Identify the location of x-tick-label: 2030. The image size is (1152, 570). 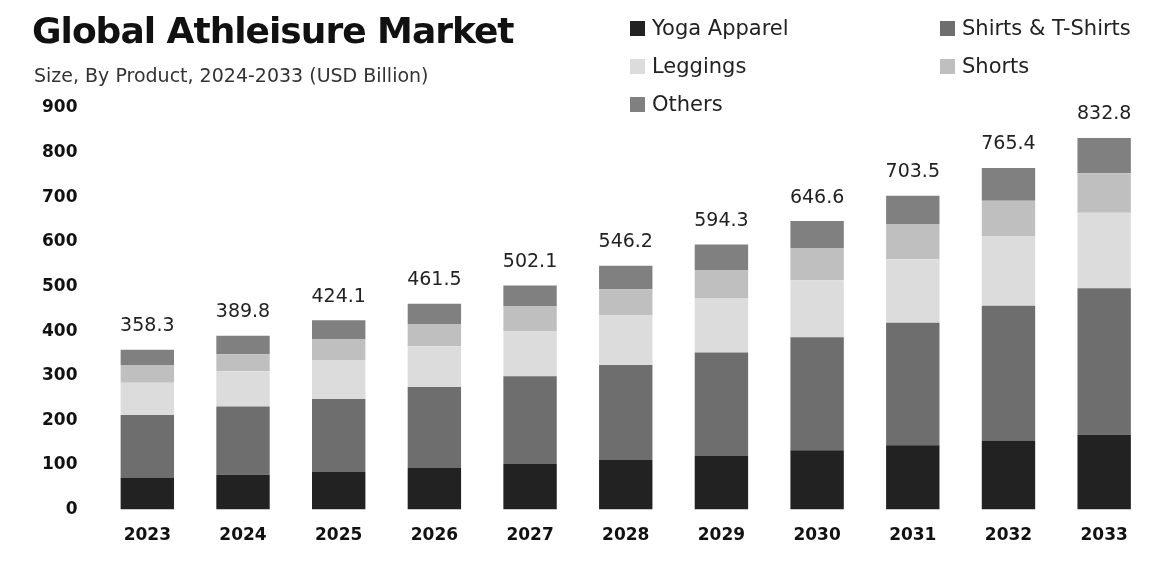
(817, 534).